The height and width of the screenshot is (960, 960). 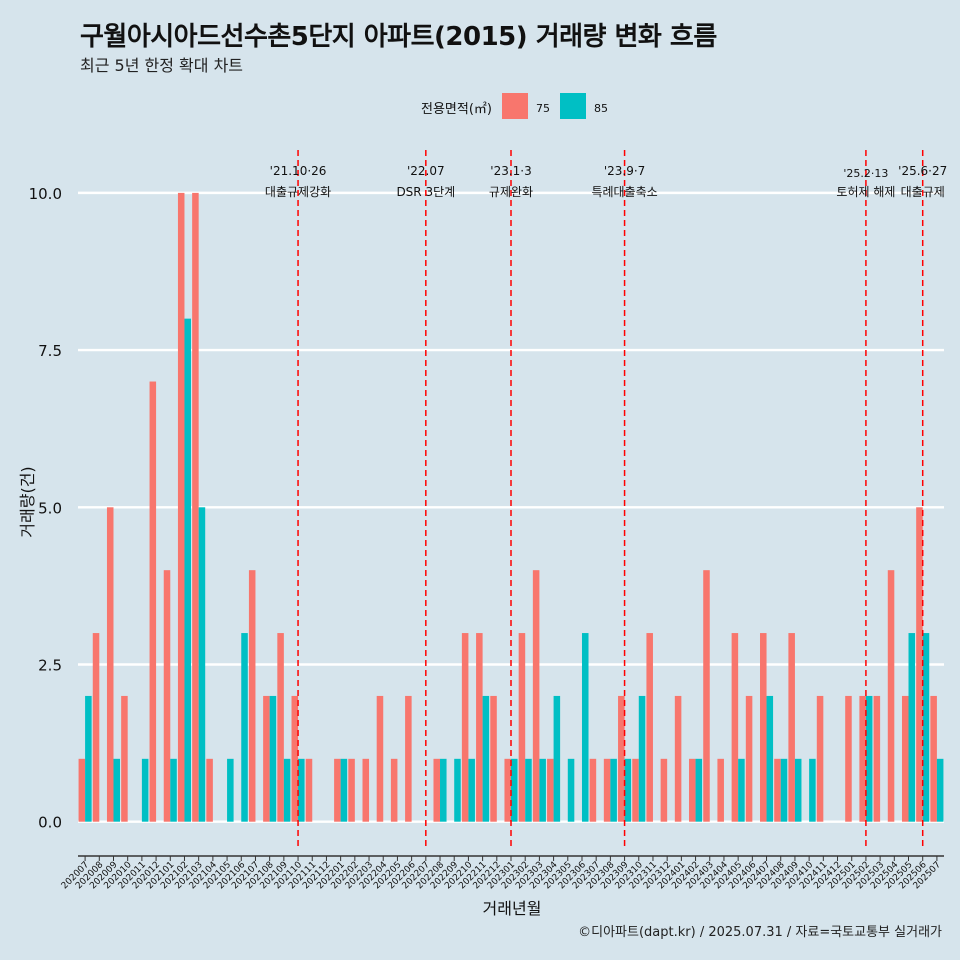 I want to click on event-label: 토허제 해제, so click(x=865, y=192).